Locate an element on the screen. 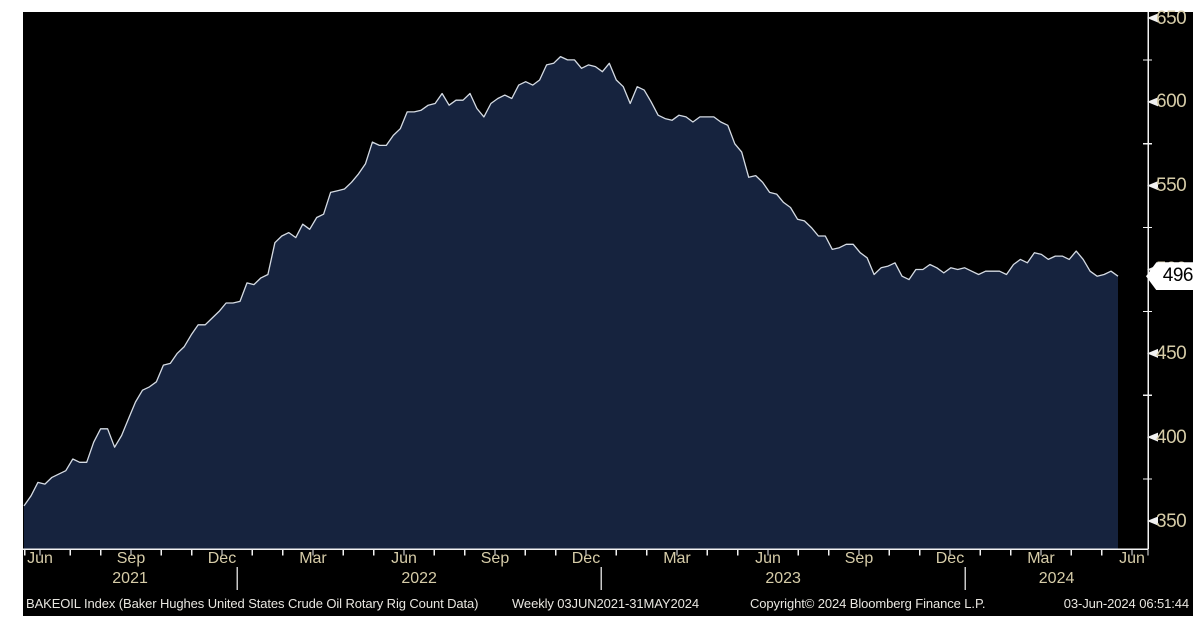 Image resolution: width=1200 pixels, height=626 pixels. chart-period: Weekly 03JUN2021-31MAY2024 is located at coordinates (605, 603).